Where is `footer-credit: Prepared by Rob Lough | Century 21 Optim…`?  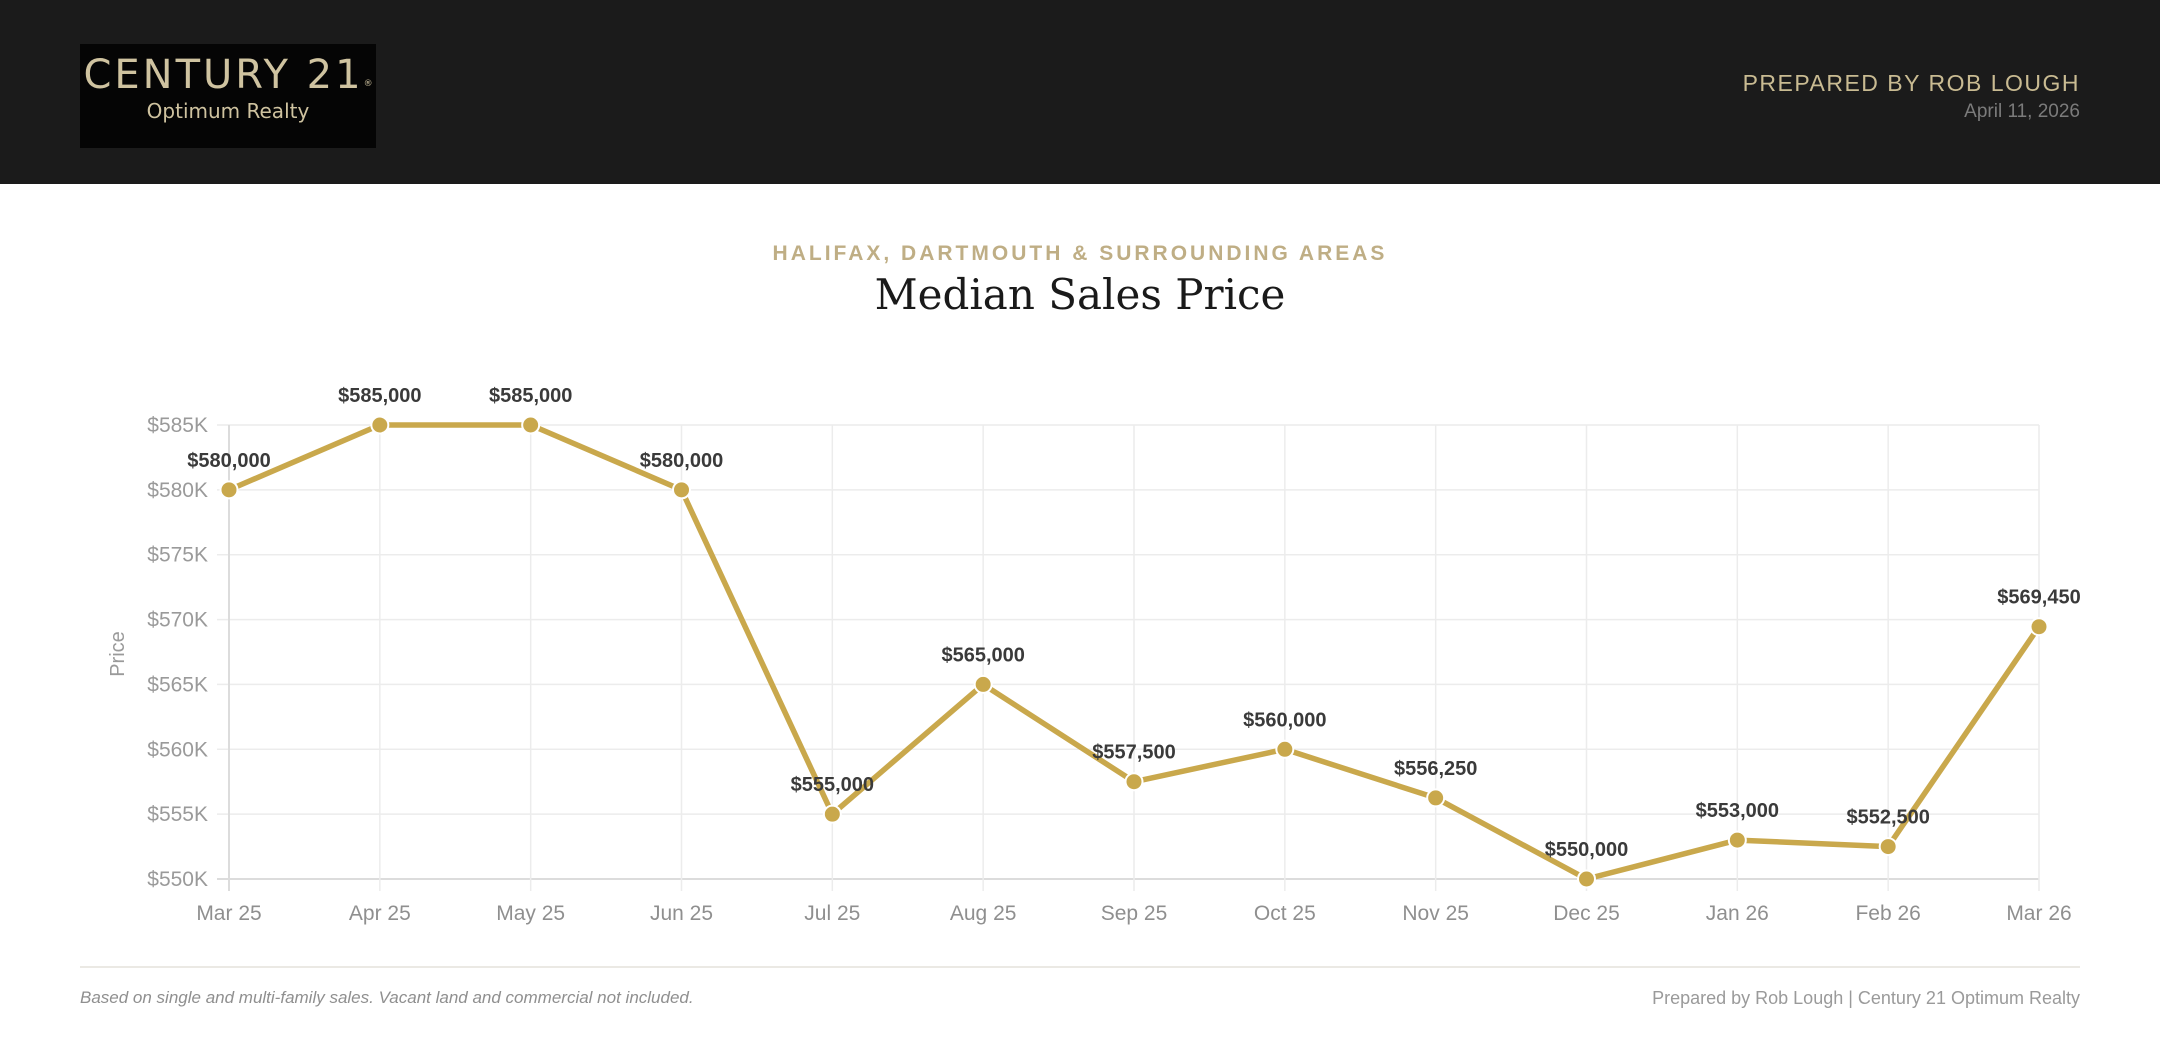
footer-credit: Prepared by Rob Lough | Century 21 Optim… is located at coordinates (1866, 998).